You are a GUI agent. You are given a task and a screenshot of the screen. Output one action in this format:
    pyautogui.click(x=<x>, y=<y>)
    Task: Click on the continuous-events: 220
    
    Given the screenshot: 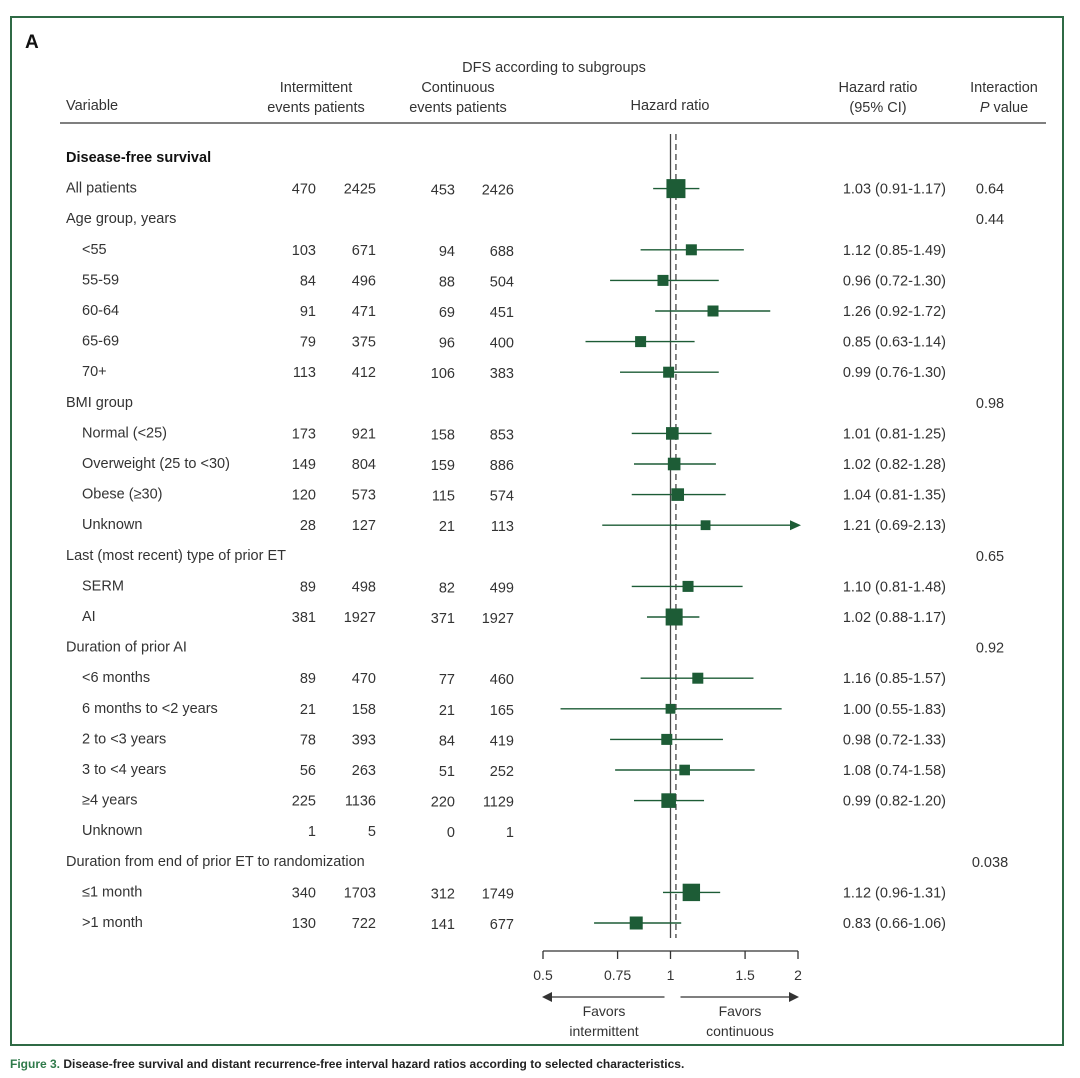 What is the action you would take?
    pyautogui.click(x=443, y=803)
    